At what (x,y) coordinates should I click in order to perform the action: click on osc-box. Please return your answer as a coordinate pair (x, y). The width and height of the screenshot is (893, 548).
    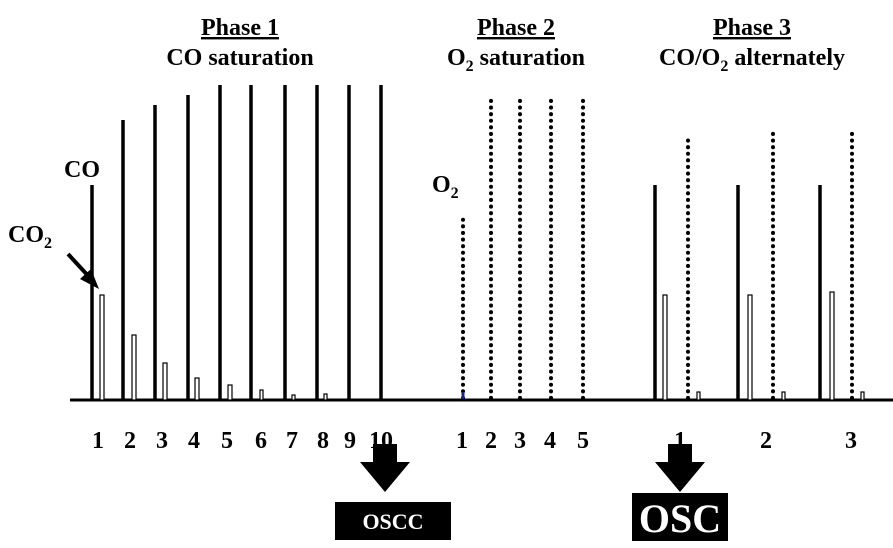
    Looking at the image, I should click on (680, 517).